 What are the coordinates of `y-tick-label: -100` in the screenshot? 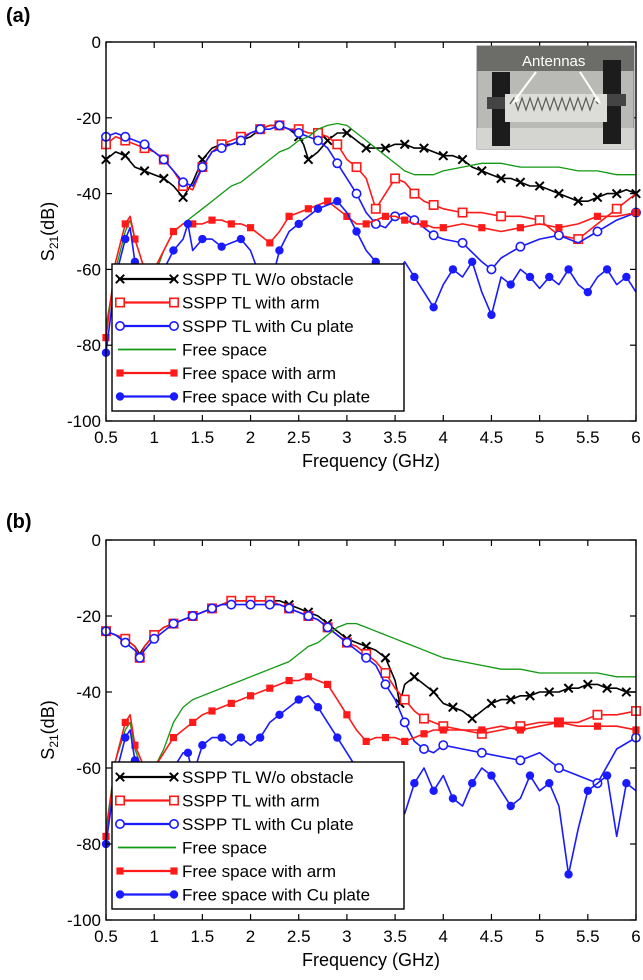 It's located at (84, 421).